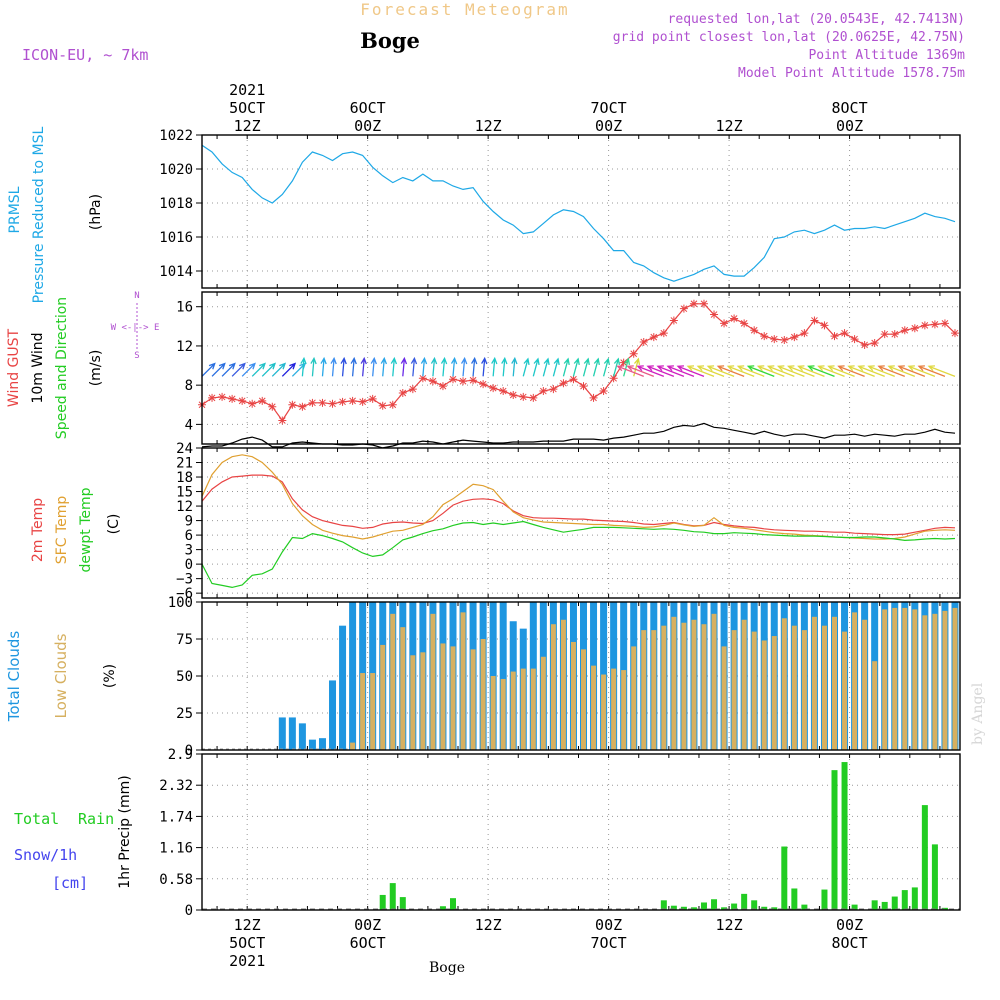 Image resolution: width=1000 pixels, height=1000 pixels. Describe the element at coordinates (14, 367) in the screenshot. I see `gust-label: Wind GUST` at that location.